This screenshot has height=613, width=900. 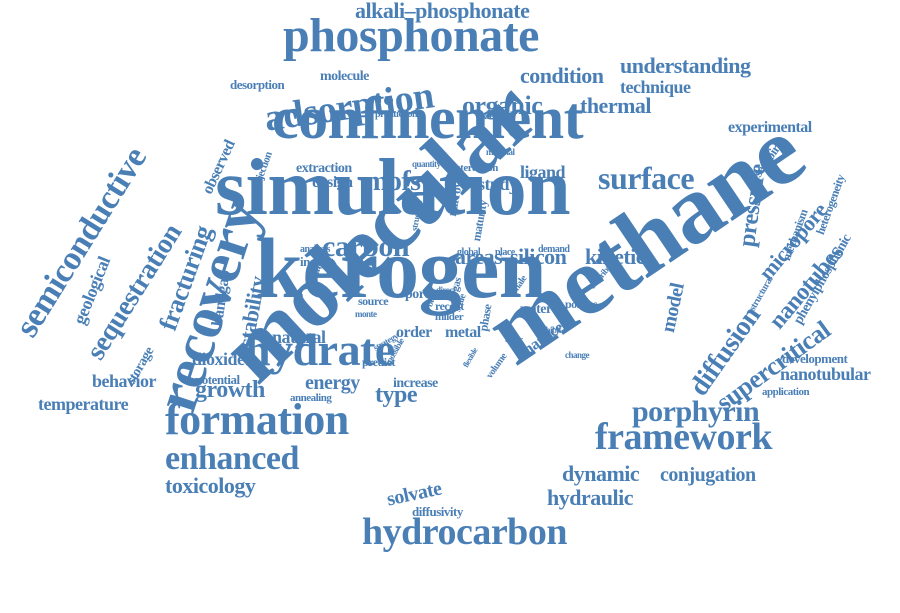 What do you see at coordinates (470, 357) in the screenshot?
I see `cloud-word: flexible` at bounding box center [470, 357].